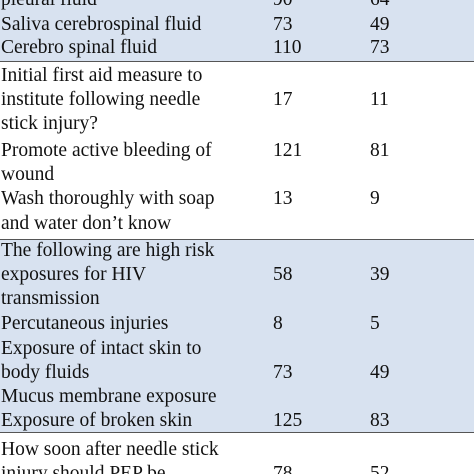  Describe the element at coordinates (375, 198) in the screenshot. I see `table-cell-percent: 9` at that location.